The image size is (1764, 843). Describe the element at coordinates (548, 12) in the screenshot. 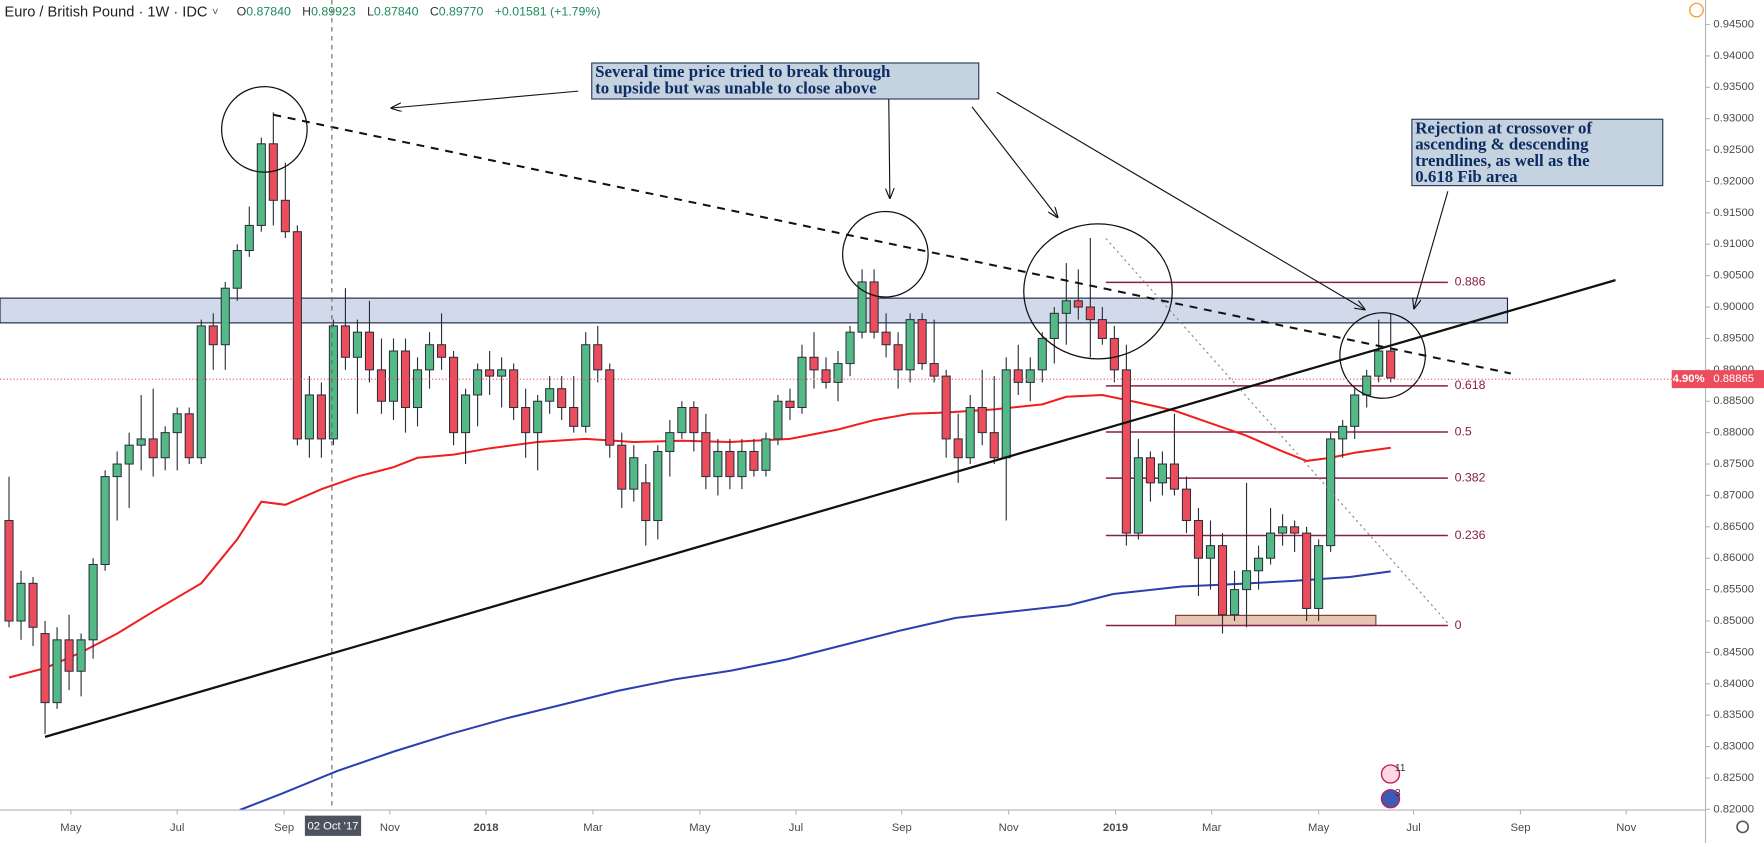

I see `legend-change: +0.01581 (+1.79%)` at that location.